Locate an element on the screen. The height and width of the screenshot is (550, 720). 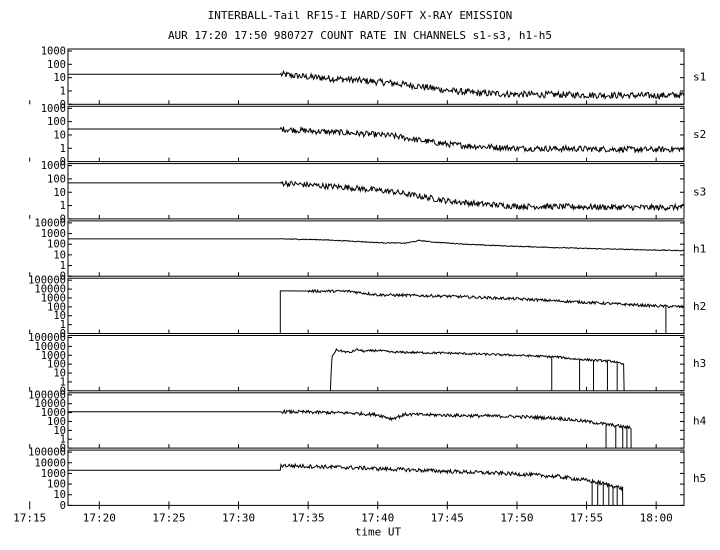
y-tick-label-s1: 0 is located at coordinates (63, 105).